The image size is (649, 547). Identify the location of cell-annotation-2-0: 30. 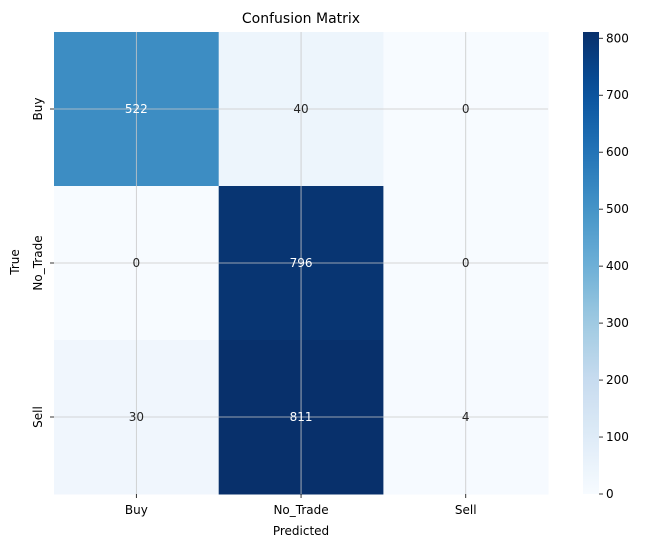
(136, 417).